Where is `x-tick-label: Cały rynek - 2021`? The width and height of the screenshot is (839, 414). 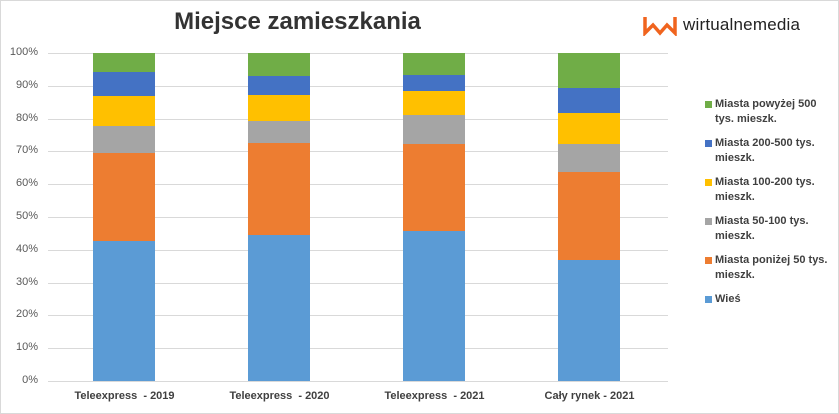 x-tick-label: Cały rynek - 2021 is located at coordinates (589, 396).